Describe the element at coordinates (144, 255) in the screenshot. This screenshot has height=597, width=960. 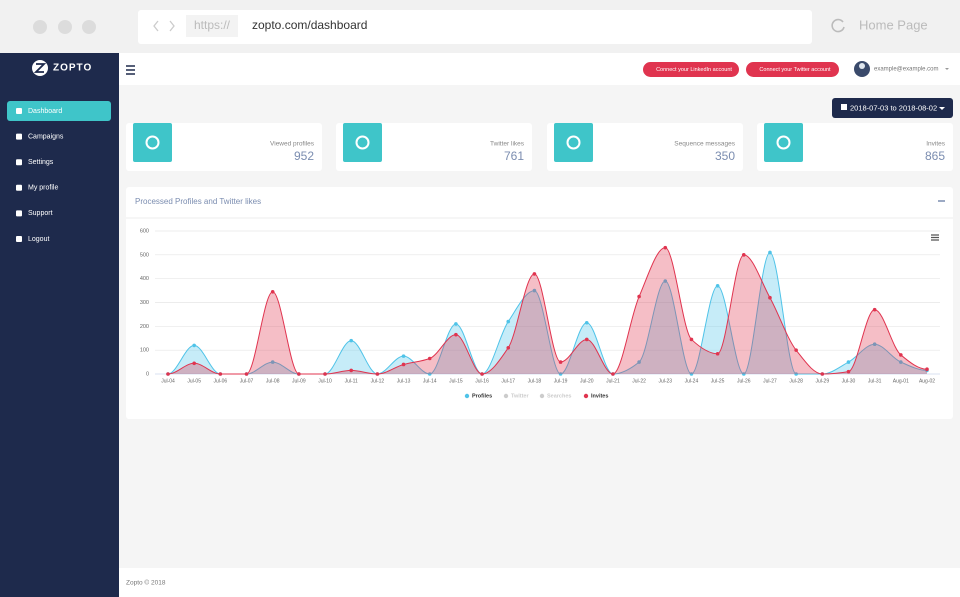
I see `y-tick-label: 500` at that location.